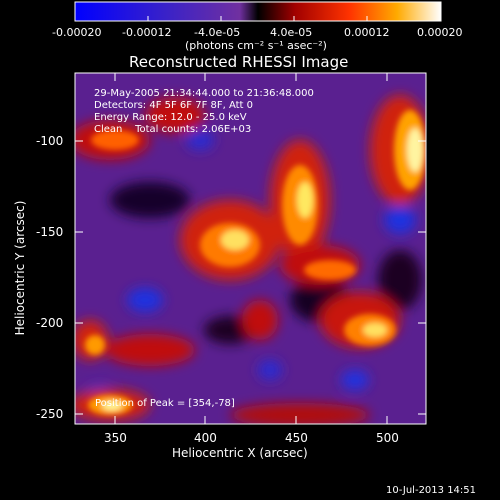  Describe the element at coordinates (50, 414) in the screenshot. I see `y-tick-label: -250` at that location.